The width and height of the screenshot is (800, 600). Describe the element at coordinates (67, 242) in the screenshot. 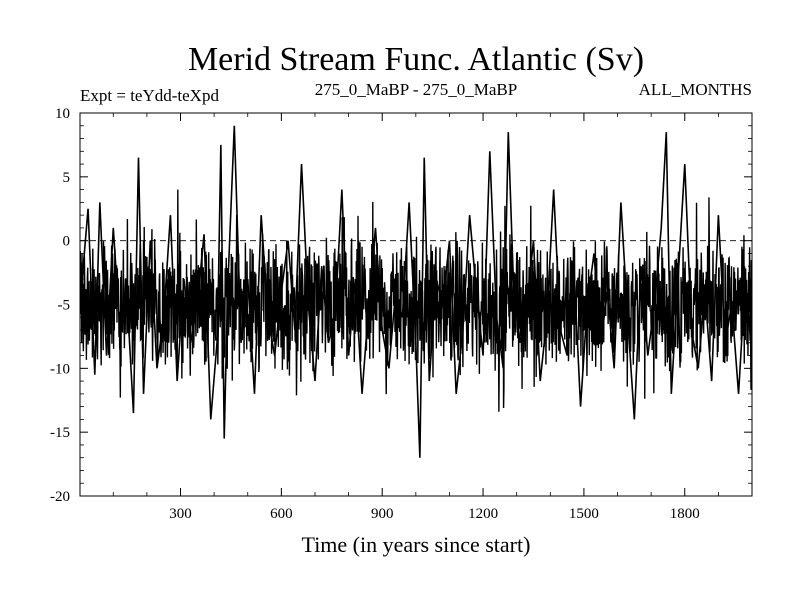

I see `y-tick-label: 0` at that location.